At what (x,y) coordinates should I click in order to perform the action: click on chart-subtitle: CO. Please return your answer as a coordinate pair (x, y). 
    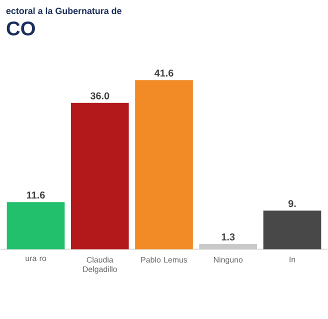
    Looking at the image, I should click on (20, 28).